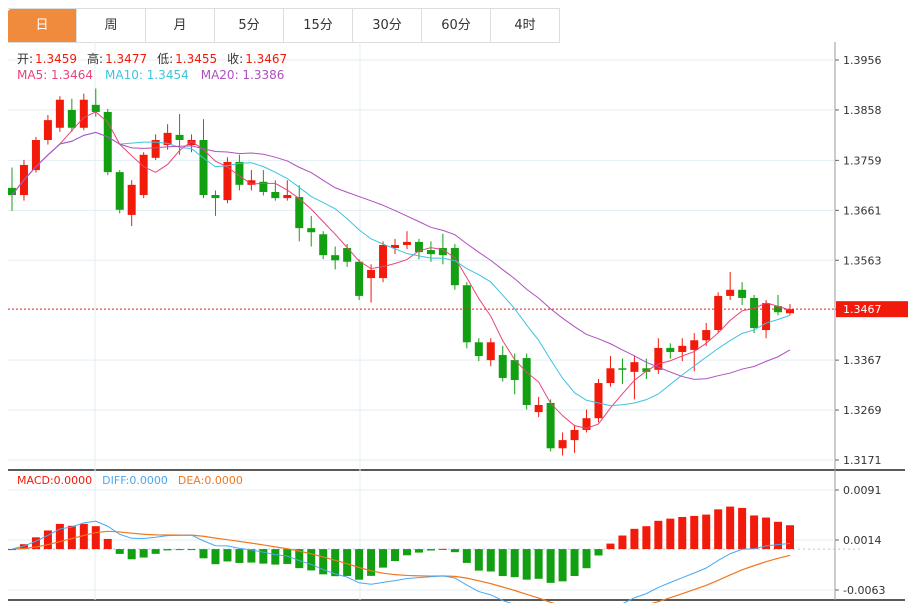  Describe the element at coordinates (126, 59) in the screenshot. I see `high-value: 1.3477` at that location.